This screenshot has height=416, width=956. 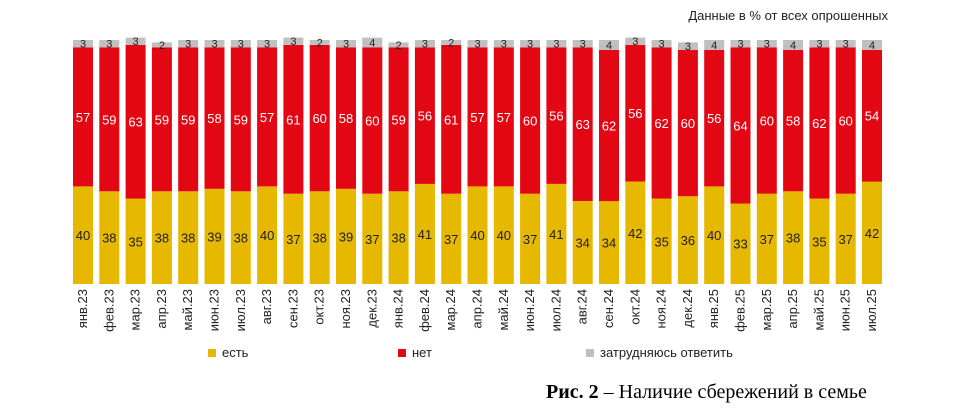 I want to click on legend-swatch-yes, so click(x=212, y=352).